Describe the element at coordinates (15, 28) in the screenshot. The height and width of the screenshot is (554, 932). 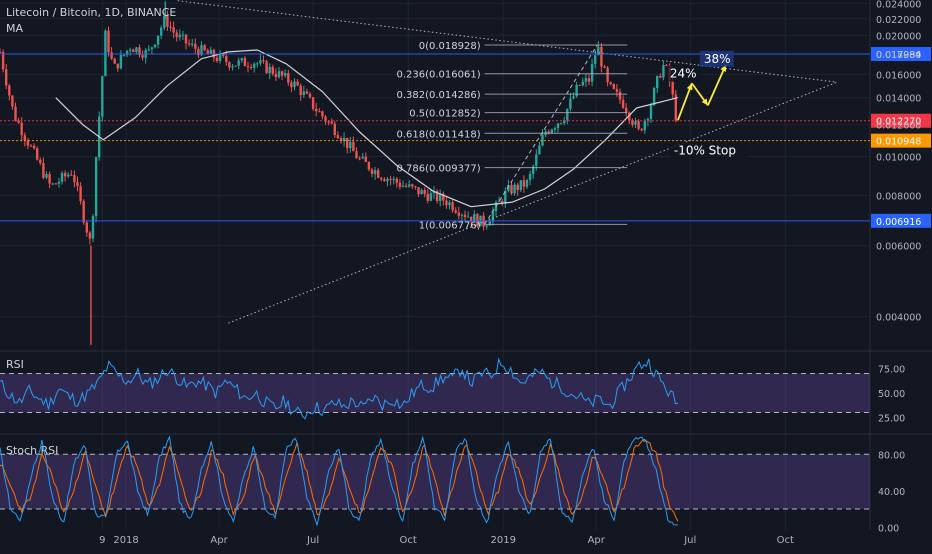
I see `indicator-ma-label: MA` at that location.